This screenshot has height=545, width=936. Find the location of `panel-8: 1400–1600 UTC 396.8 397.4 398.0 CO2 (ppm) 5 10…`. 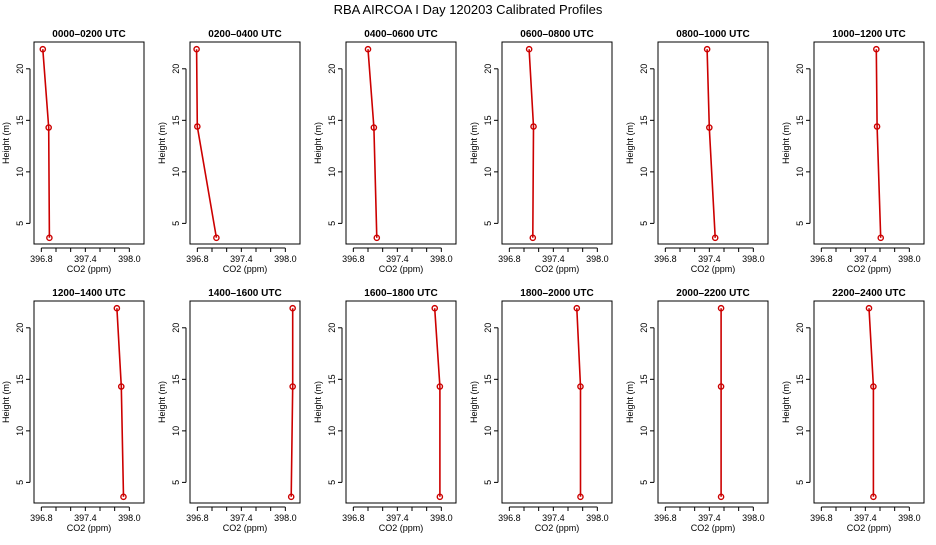

panel-8: 1400–1600 UTC 396.8 397.4 398.0 CO2 (ppm) 5 10… is located at coordinates (229, 410).